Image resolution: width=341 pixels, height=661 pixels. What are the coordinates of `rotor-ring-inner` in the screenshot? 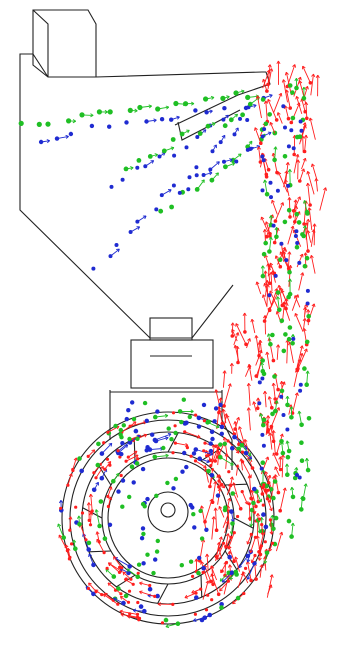 It's located at (168, 518).